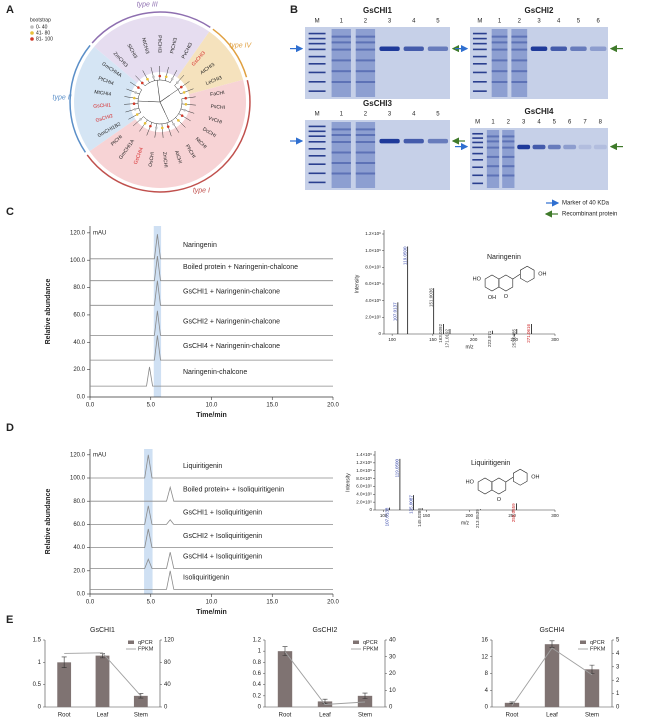 This screenshot has height=721, width=669. I want to click on y-tick-label: 6.0×10⁵, so click(364, 486).